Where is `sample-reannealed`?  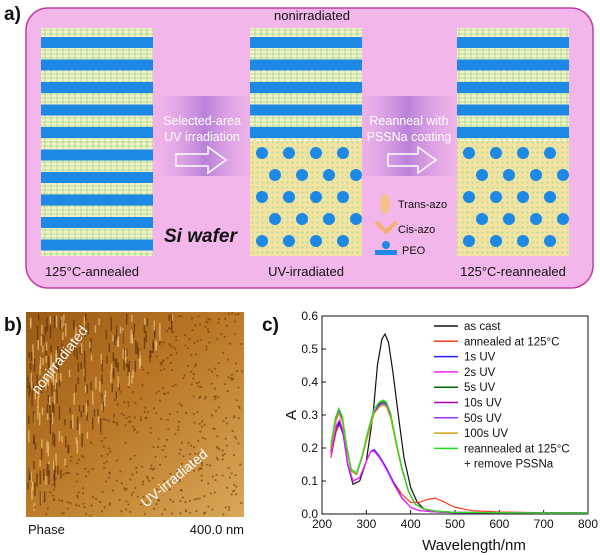 sample-reannealed is located at coordinates (513, 142).